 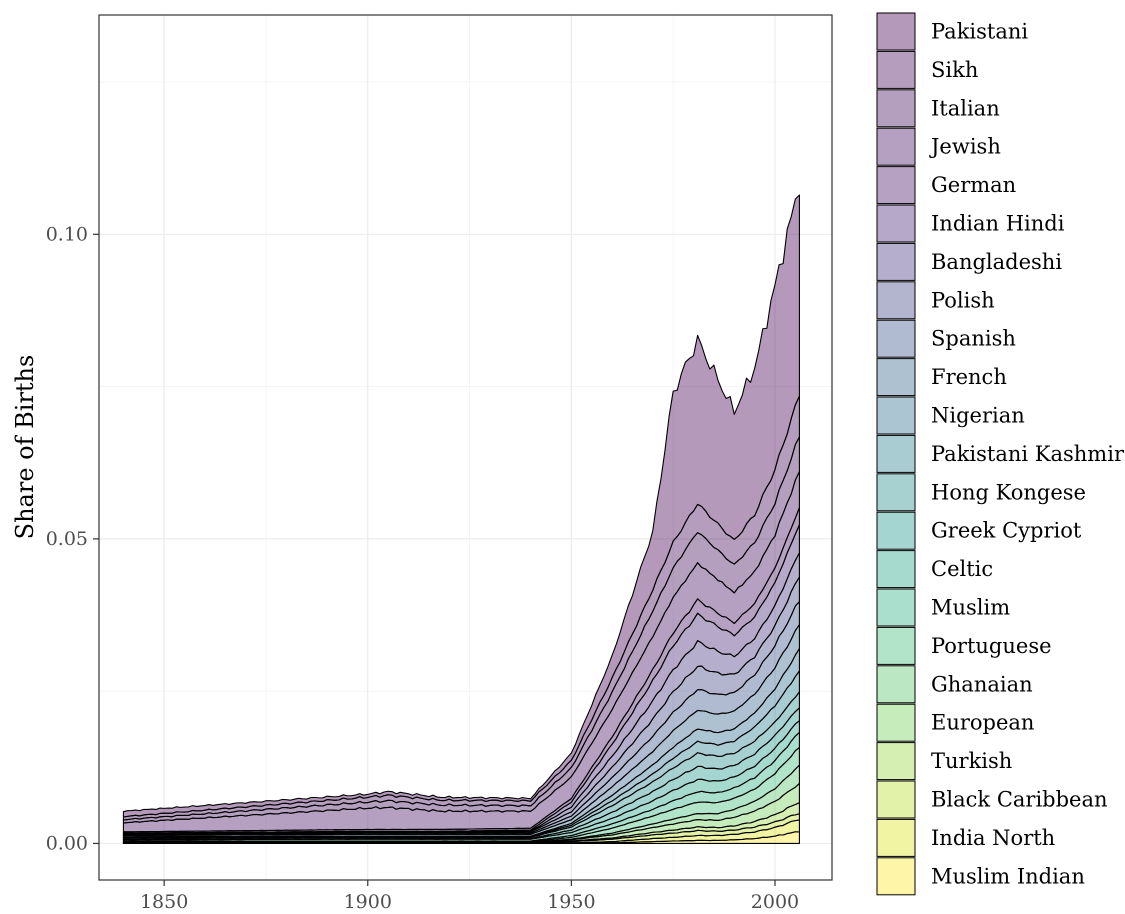 What do you see at coordinates (970, 608) in the screenshot?
I see `legend-label: Muslim` at bounding box center [970, 608].